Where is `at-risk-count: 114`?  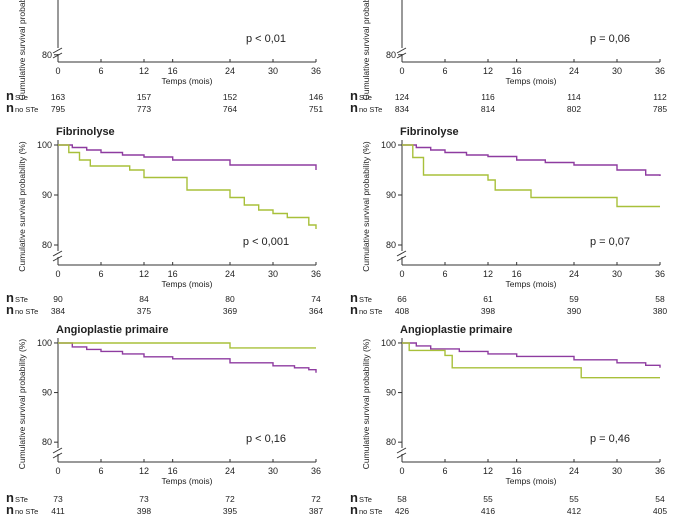 at-risk-count: 114 is located at coordinates (574, 97).